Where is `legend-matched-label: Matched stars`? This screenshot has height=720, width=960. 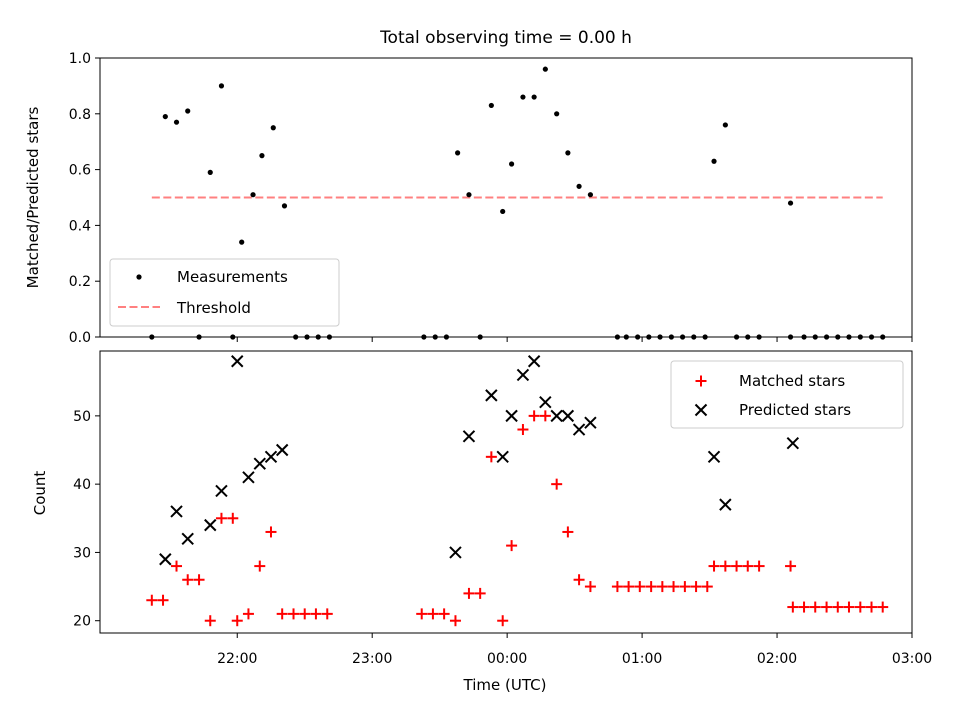
legend-matched-label: Matched stars is located at coordinates (792, 381).